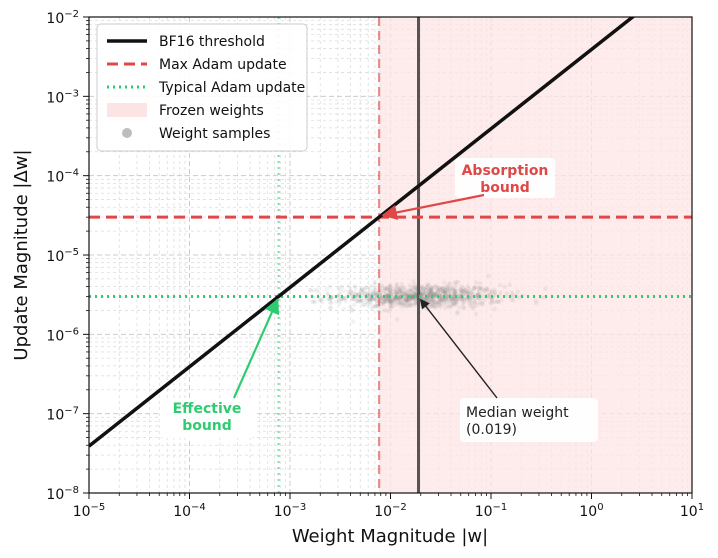 This screenshot has height=558, width=718. I want to click on y-axis-title: Update Magnitude |Δw|, so click(21, 254).